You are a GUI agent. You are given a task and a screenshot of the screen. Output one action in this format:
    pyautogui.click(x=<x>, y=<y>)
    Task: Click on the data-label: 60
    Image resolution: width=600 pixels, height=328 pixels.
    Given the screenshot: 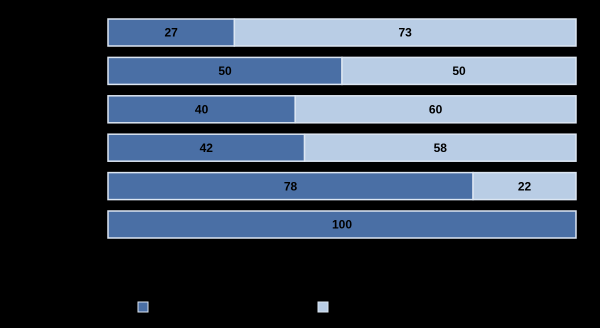 What is the action you would take?
    pyautogui.click(x=436, y=109)
    